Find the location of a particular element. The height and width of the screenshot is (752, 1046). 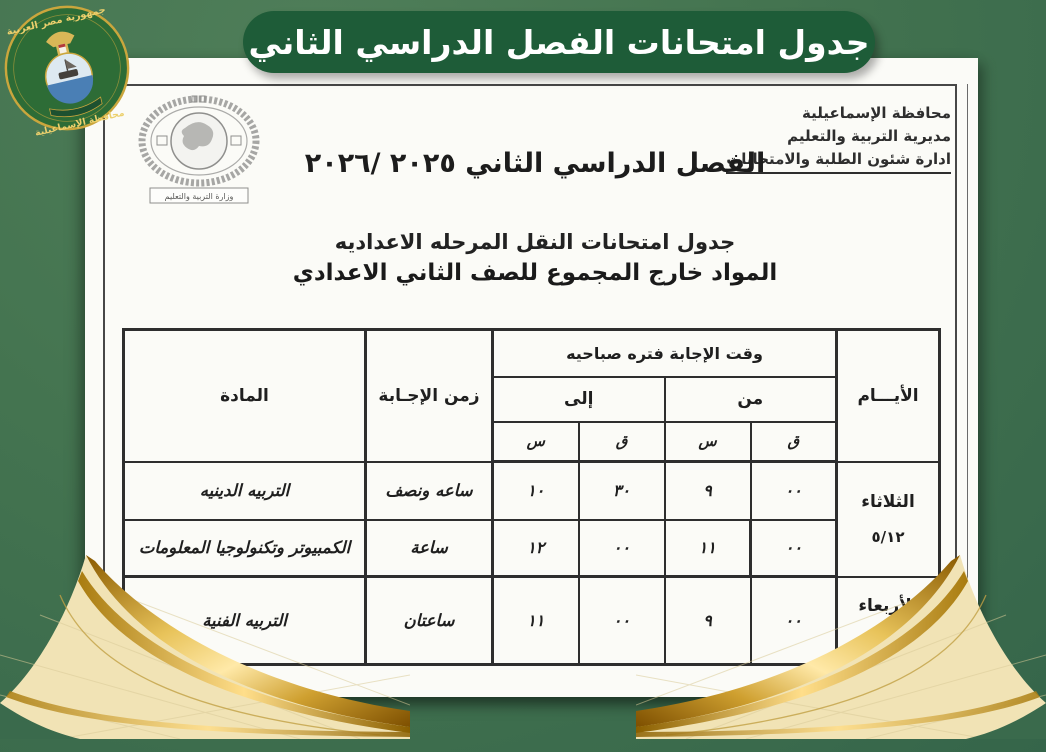

gold-swoosh-left-icon is located at coordinates (205, 647).